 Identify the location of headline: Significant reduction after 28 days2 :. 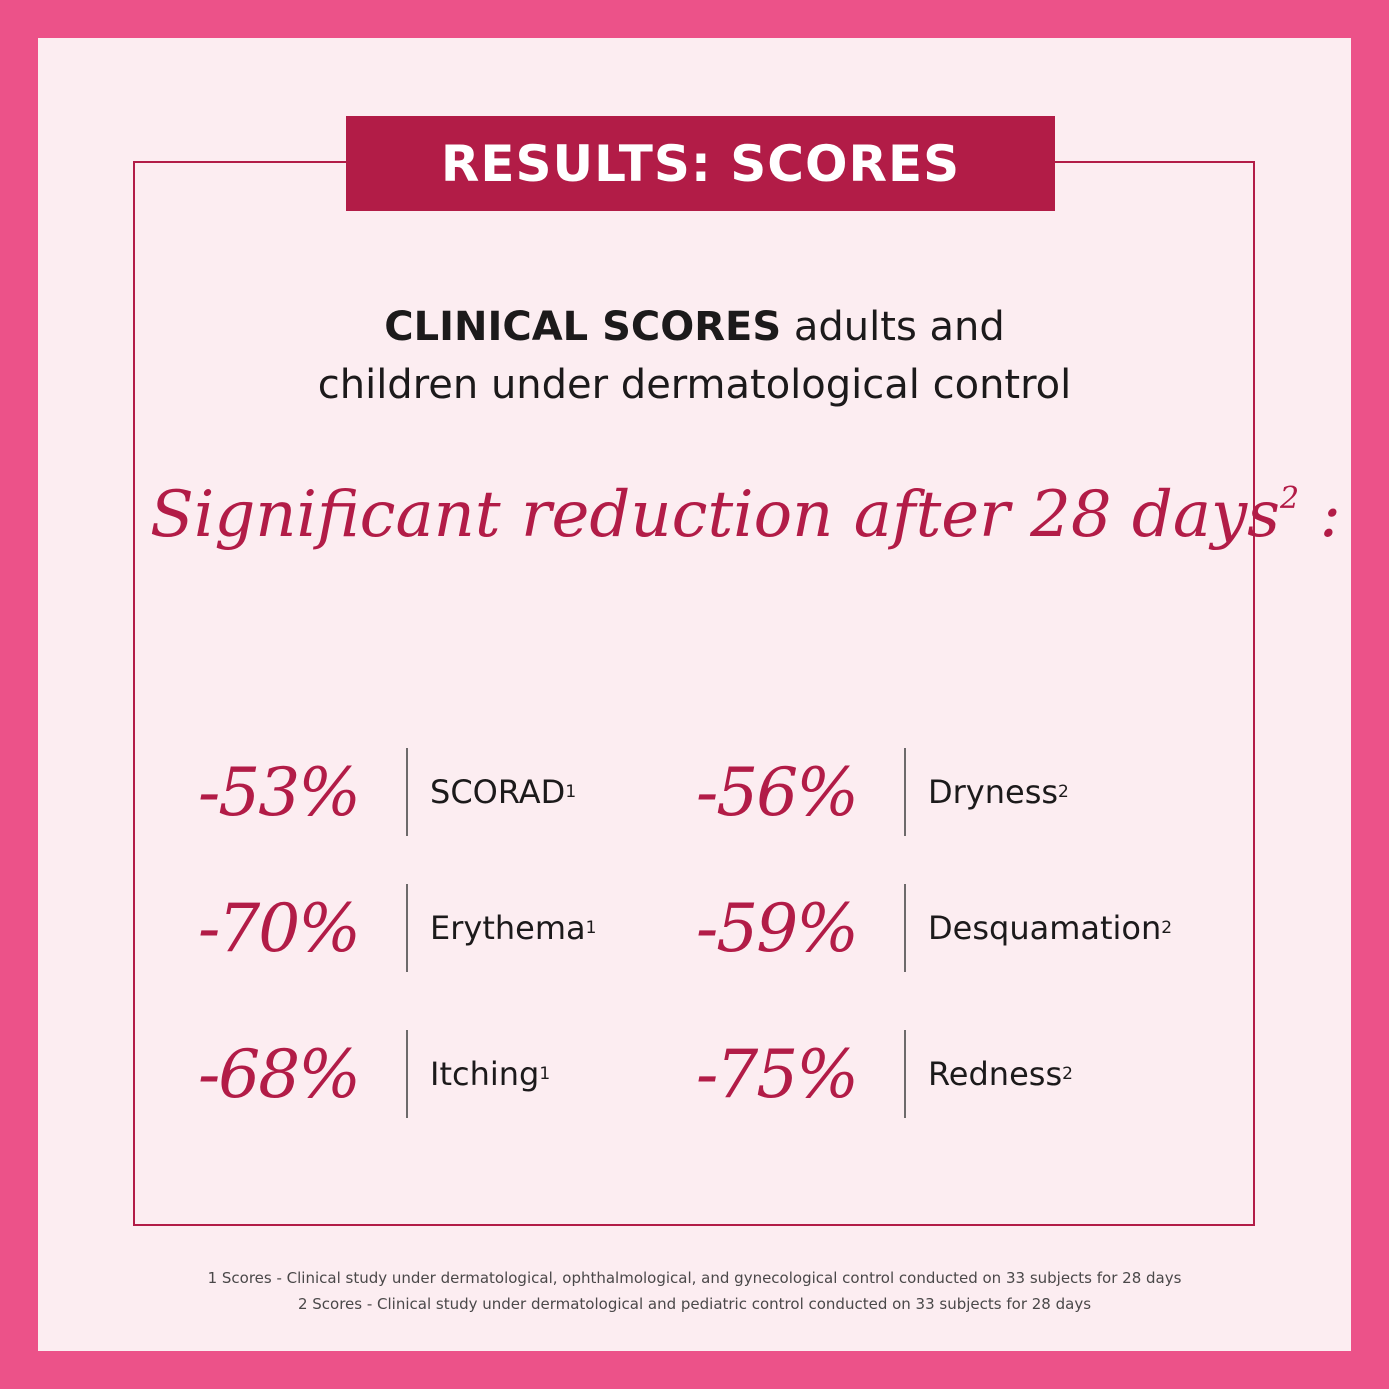
(745, 515).